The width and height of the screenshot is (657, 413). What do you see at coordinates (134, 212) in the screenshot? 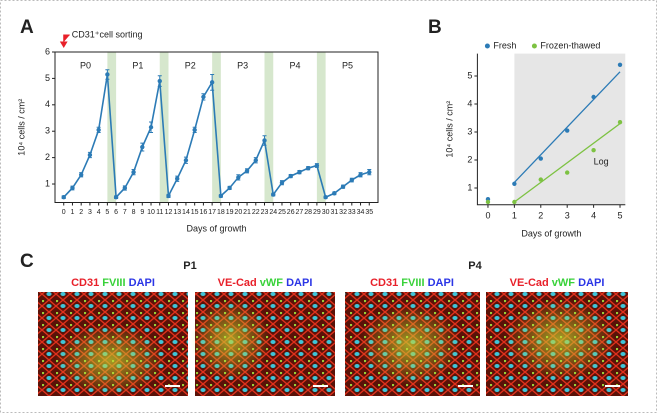
I see `x-tick-label: 8` at bounding box center [134, 212].